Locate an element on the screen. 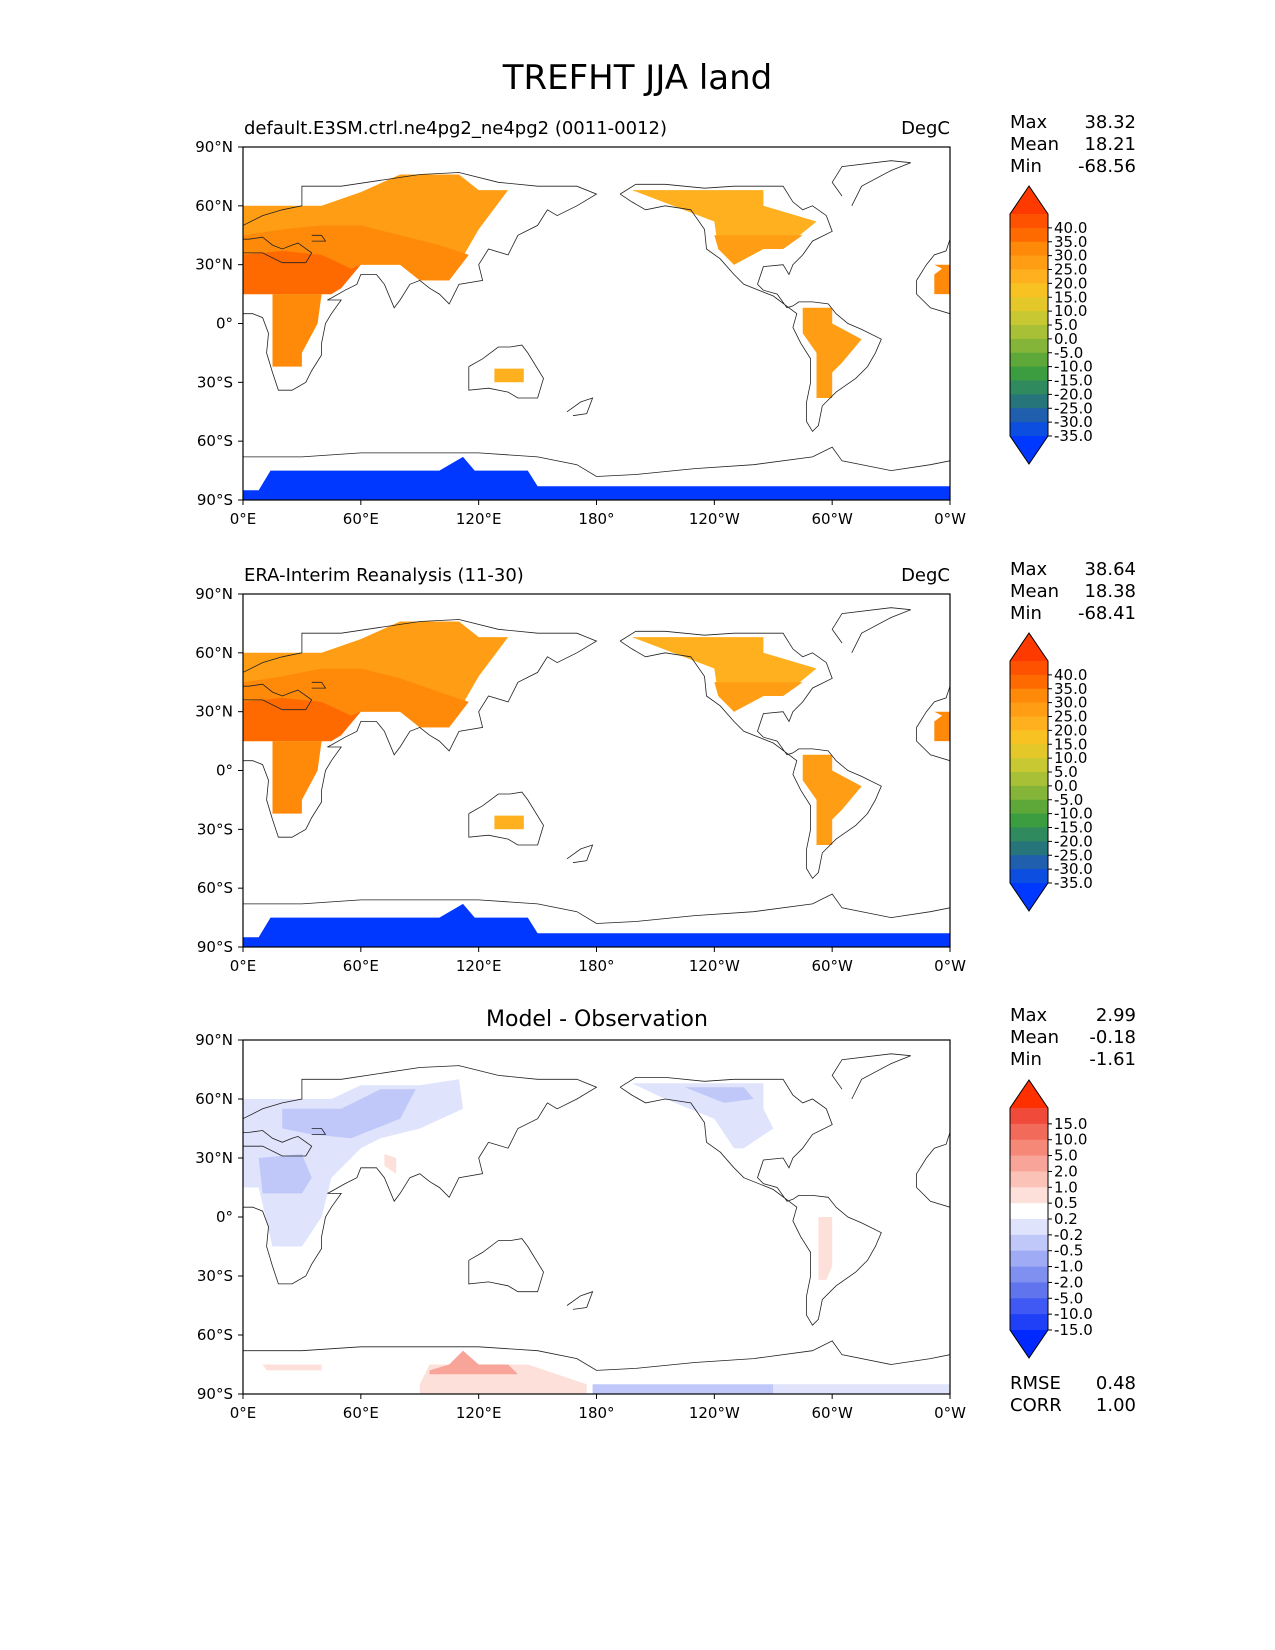 The width and height of the screenshot is (1275, 1650). region-canada-diff is located at coordinates (719, 1095).